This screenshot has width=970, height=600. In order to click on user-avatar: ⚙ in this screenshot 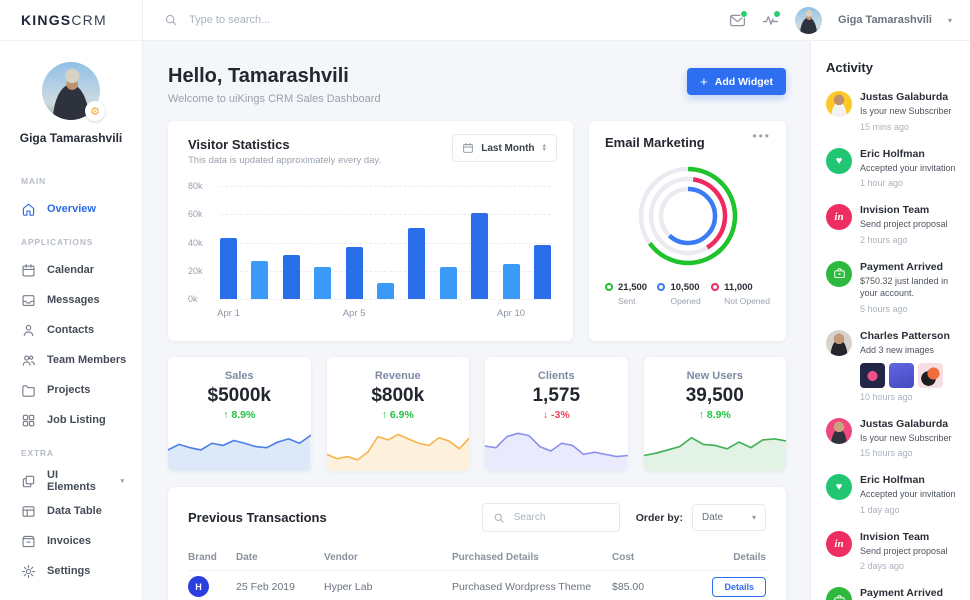, I will do `click(73, 91)`.